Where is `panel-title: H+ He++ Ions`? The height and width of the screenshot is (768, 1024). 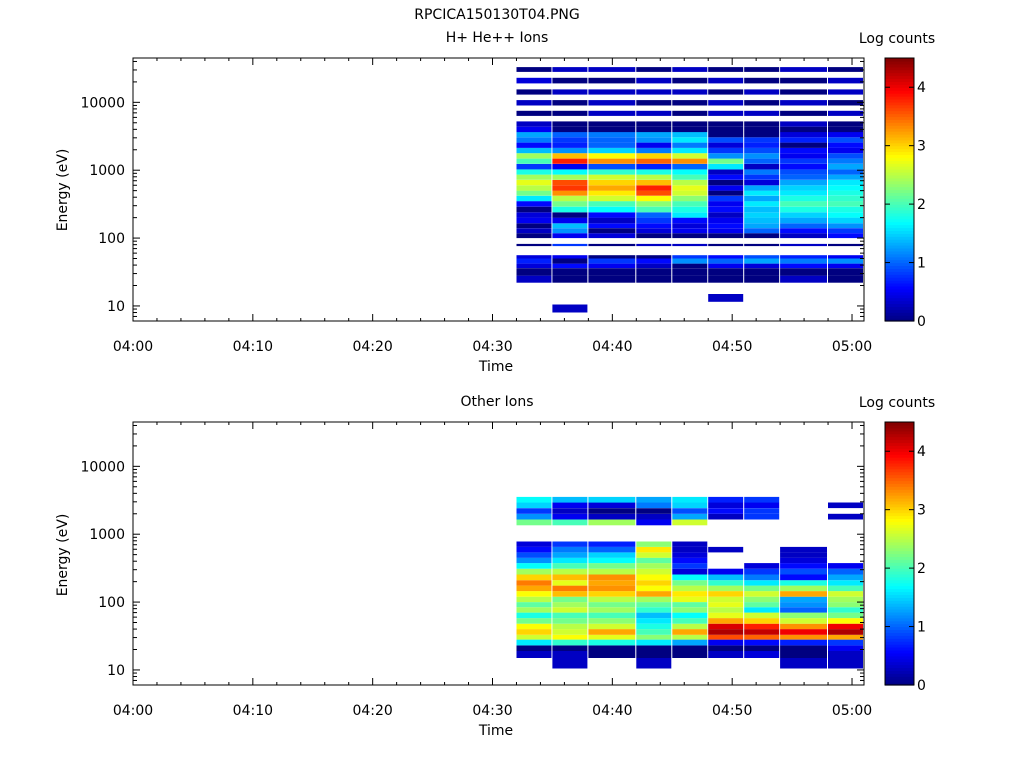 panel-title: H+ He++ Ions is located at coordinates (497, 38).